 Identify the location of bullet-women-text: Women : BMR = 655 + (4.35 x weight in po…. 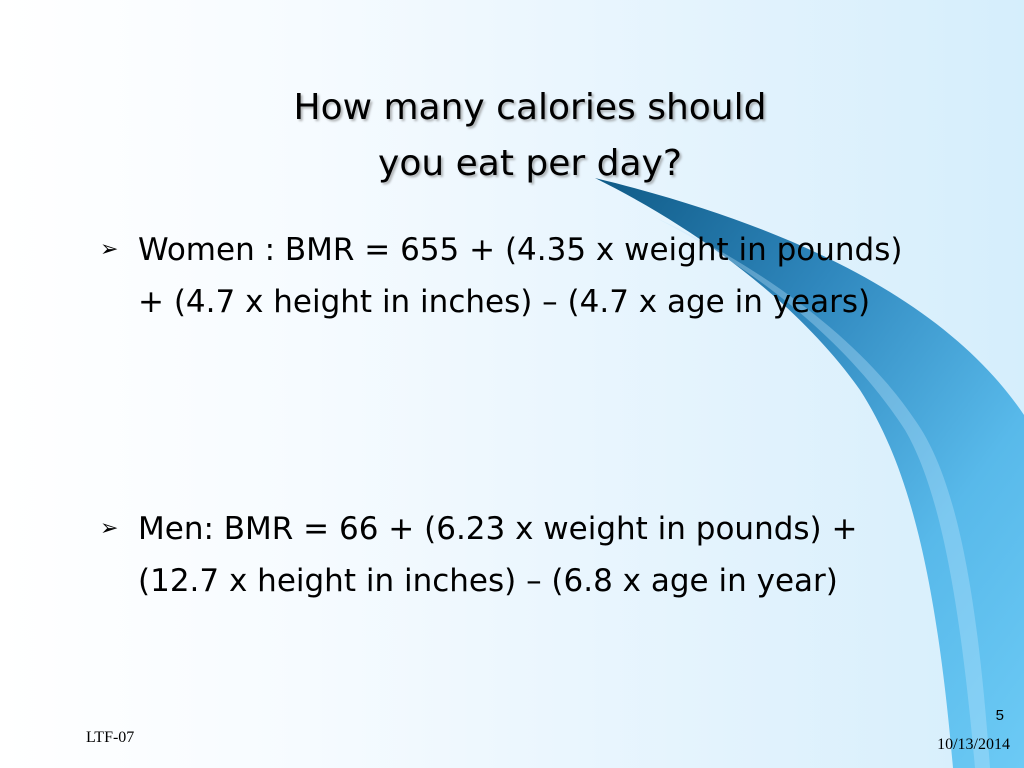
(520, 276).